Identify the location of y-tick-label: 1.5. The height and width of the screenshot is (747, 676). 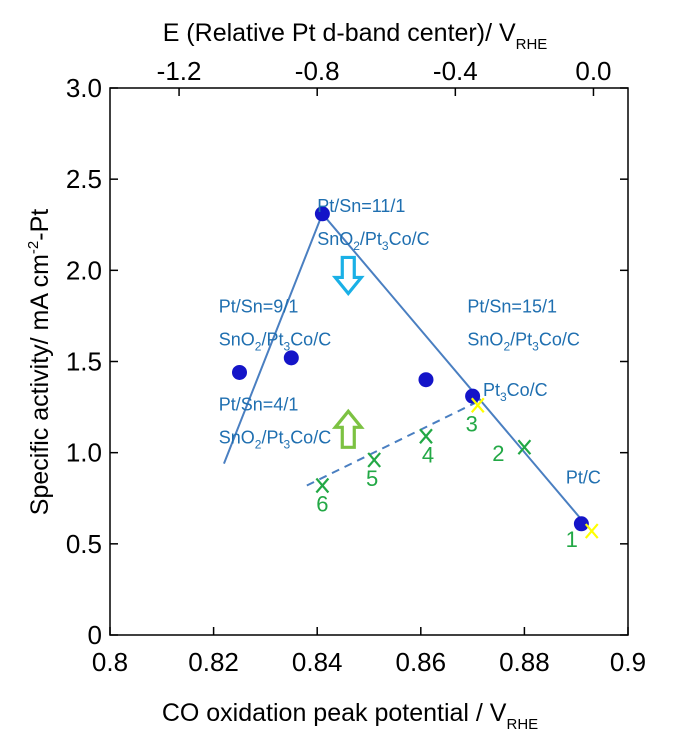
(84, 362).